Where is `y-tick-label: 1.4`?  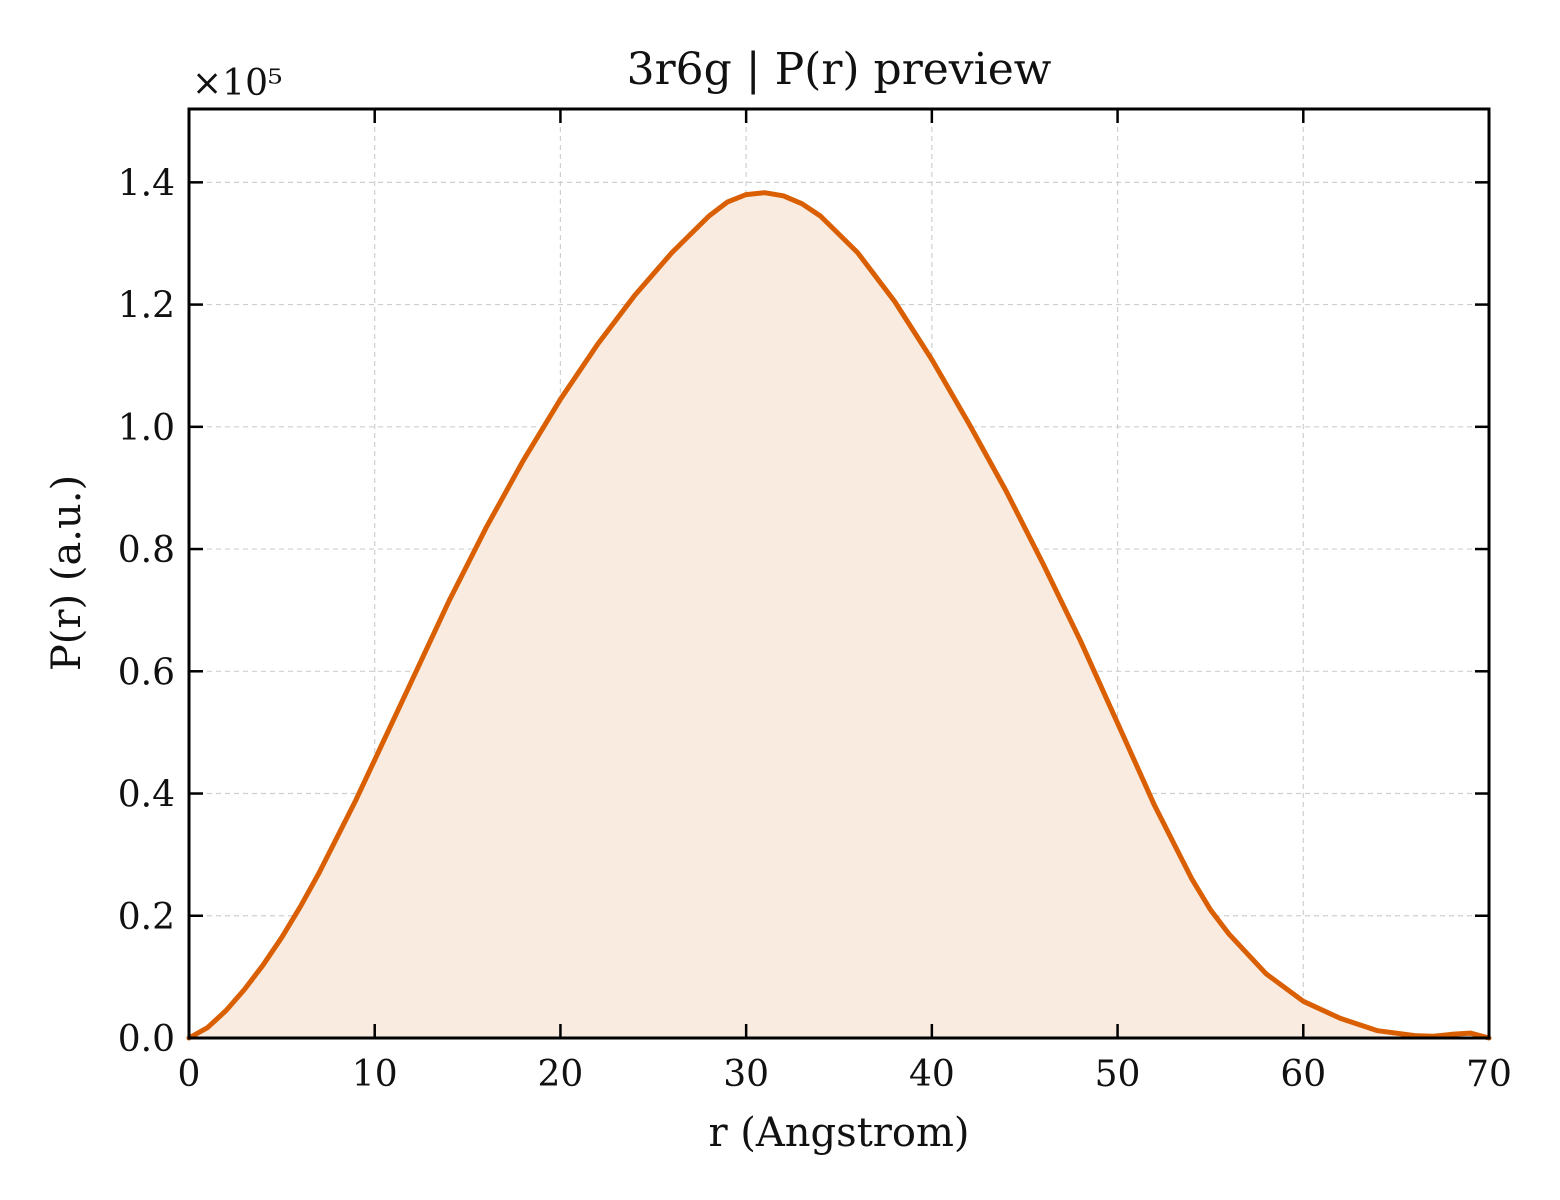
y-tick-label: 1.4 is located at coordinates (146, 183).